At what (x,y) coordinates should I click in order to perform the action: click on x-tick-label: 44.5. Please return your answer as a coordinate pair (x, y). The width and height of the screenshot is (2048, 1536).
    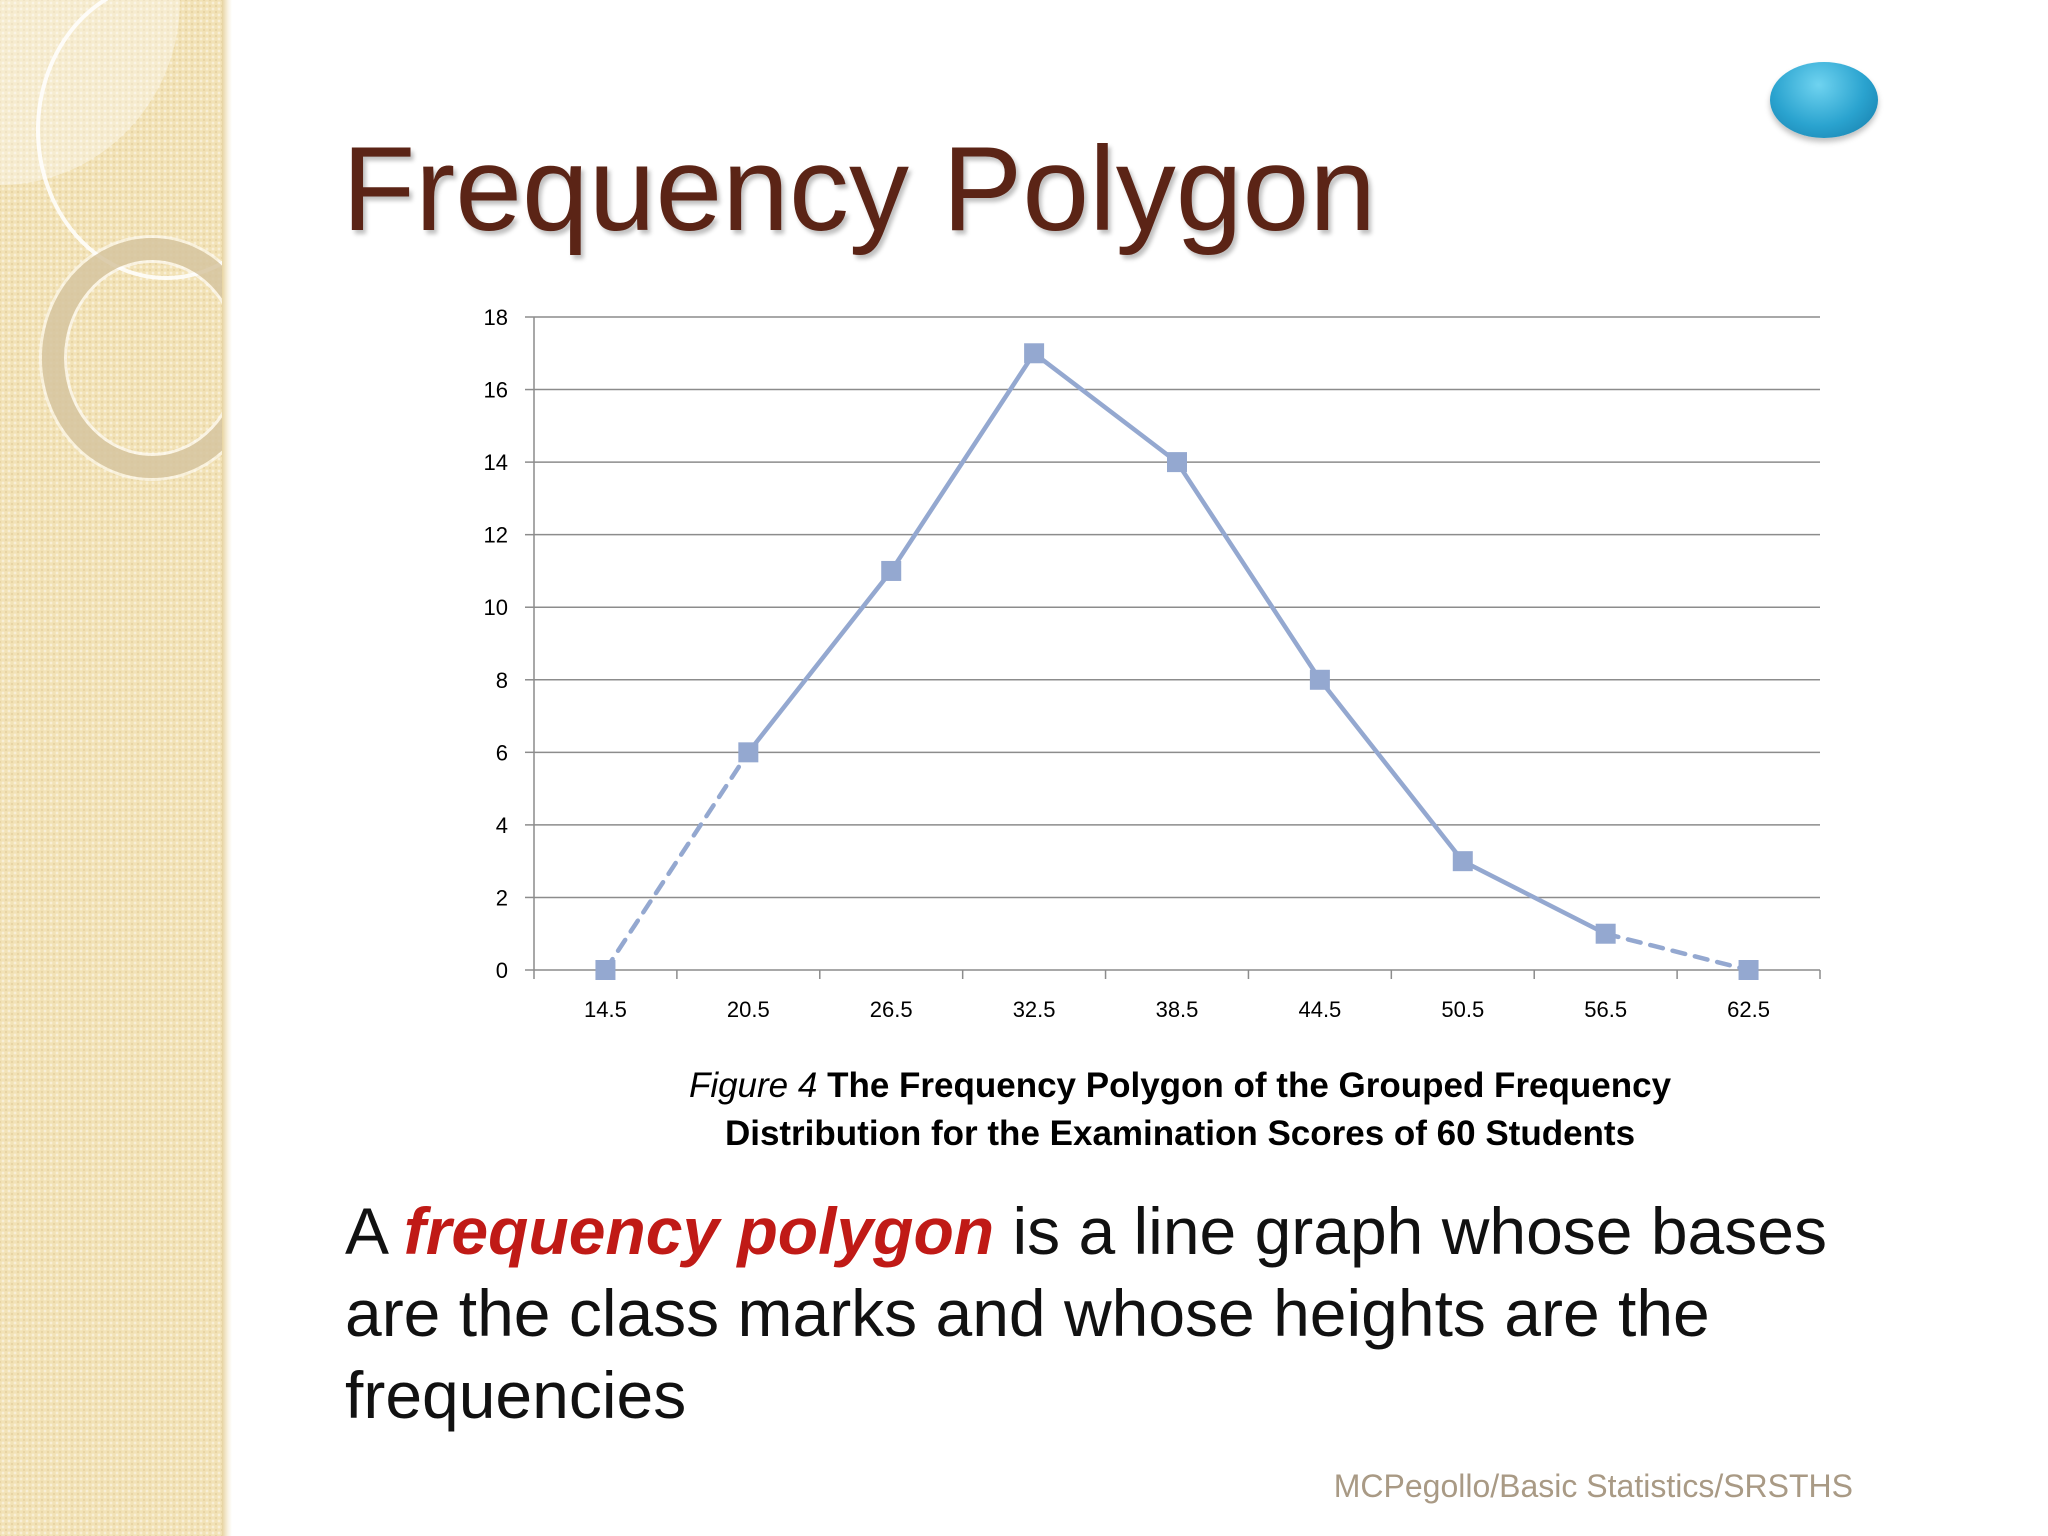
    Looking at the image, I should click on (1319, 1009).